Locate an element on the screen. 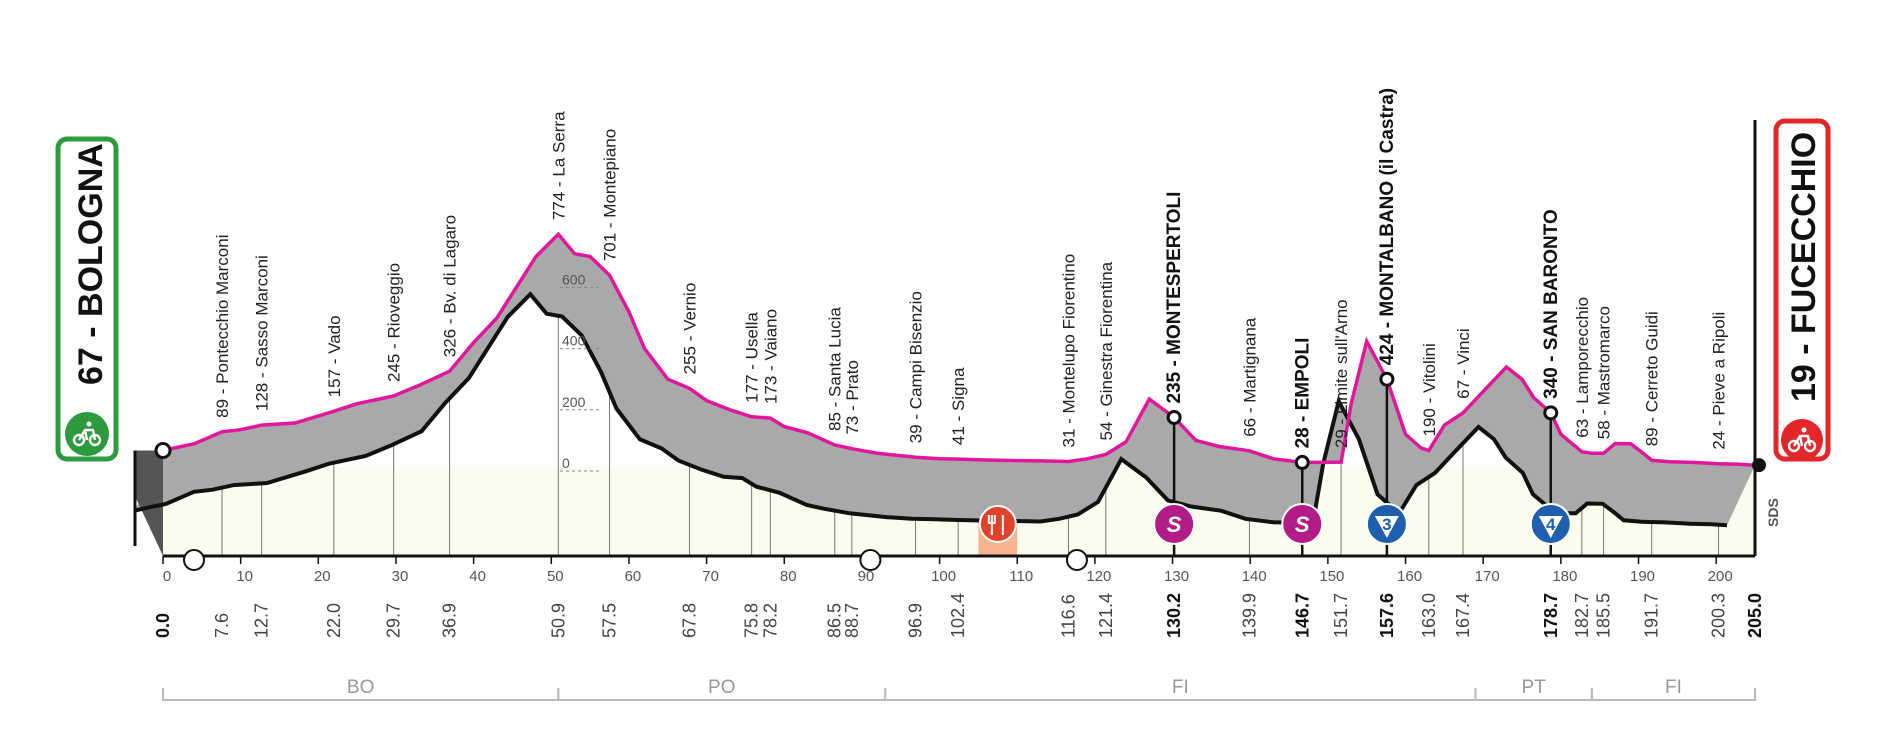 This screenshot has width=1880, height=752. finish-city-label: 19 - FUCECCHIO is located at coordinates (1804, 267).